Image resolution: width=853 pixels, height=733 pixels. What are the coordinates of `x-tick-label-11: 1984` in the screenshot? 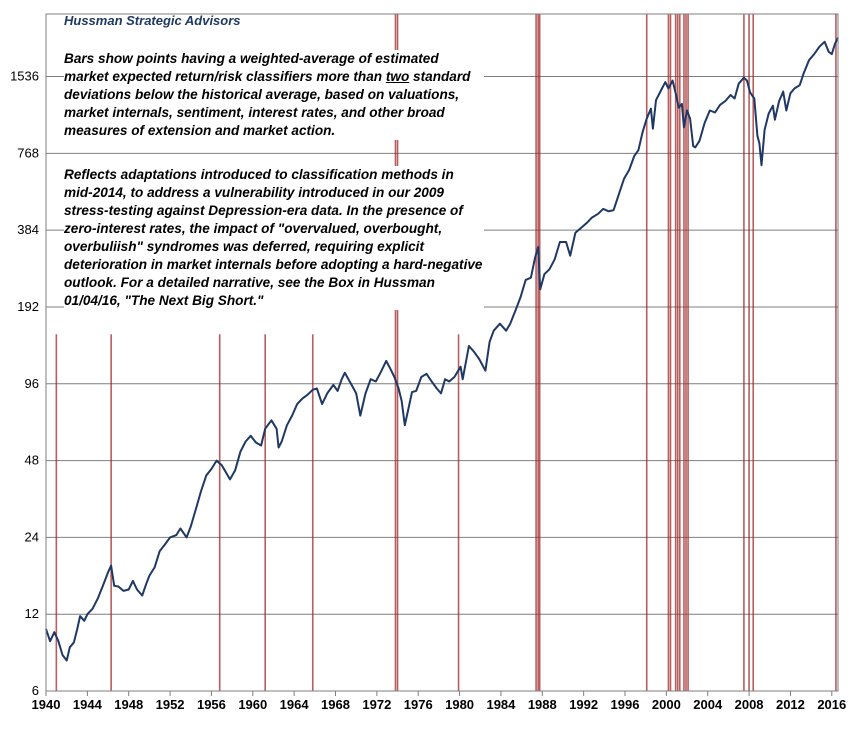 It's located at (501, 704).